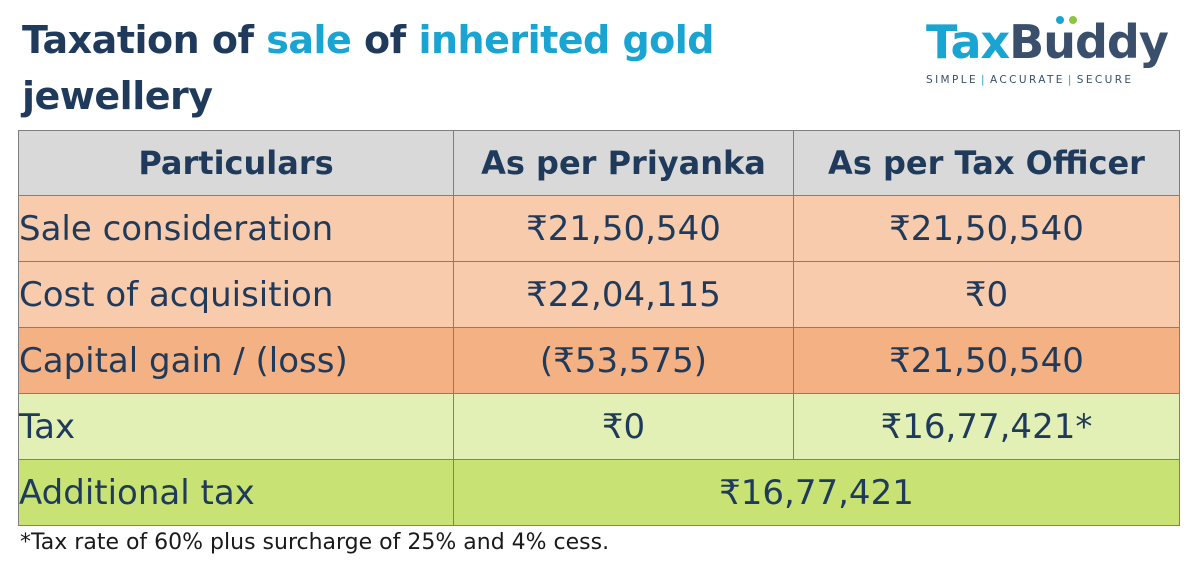 The image size is (1200, 574). What do you see at coordinates (236, 492) in the screenshot?
I see `total-label: Additional tax` at bounding box center [236, 492].